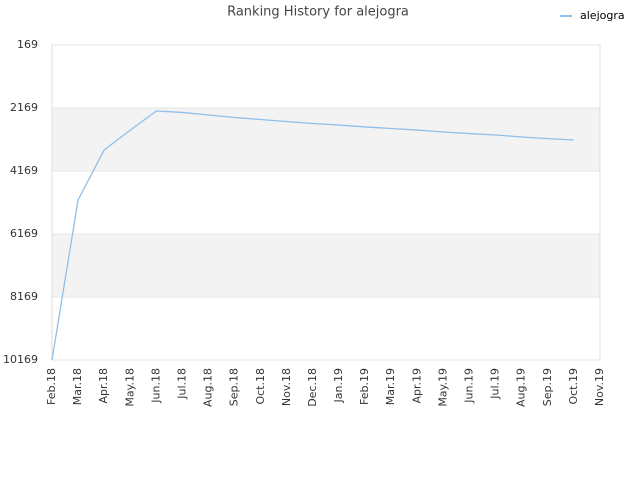  I want to click on x-tick-label: Feb.19, so click(364, 386).